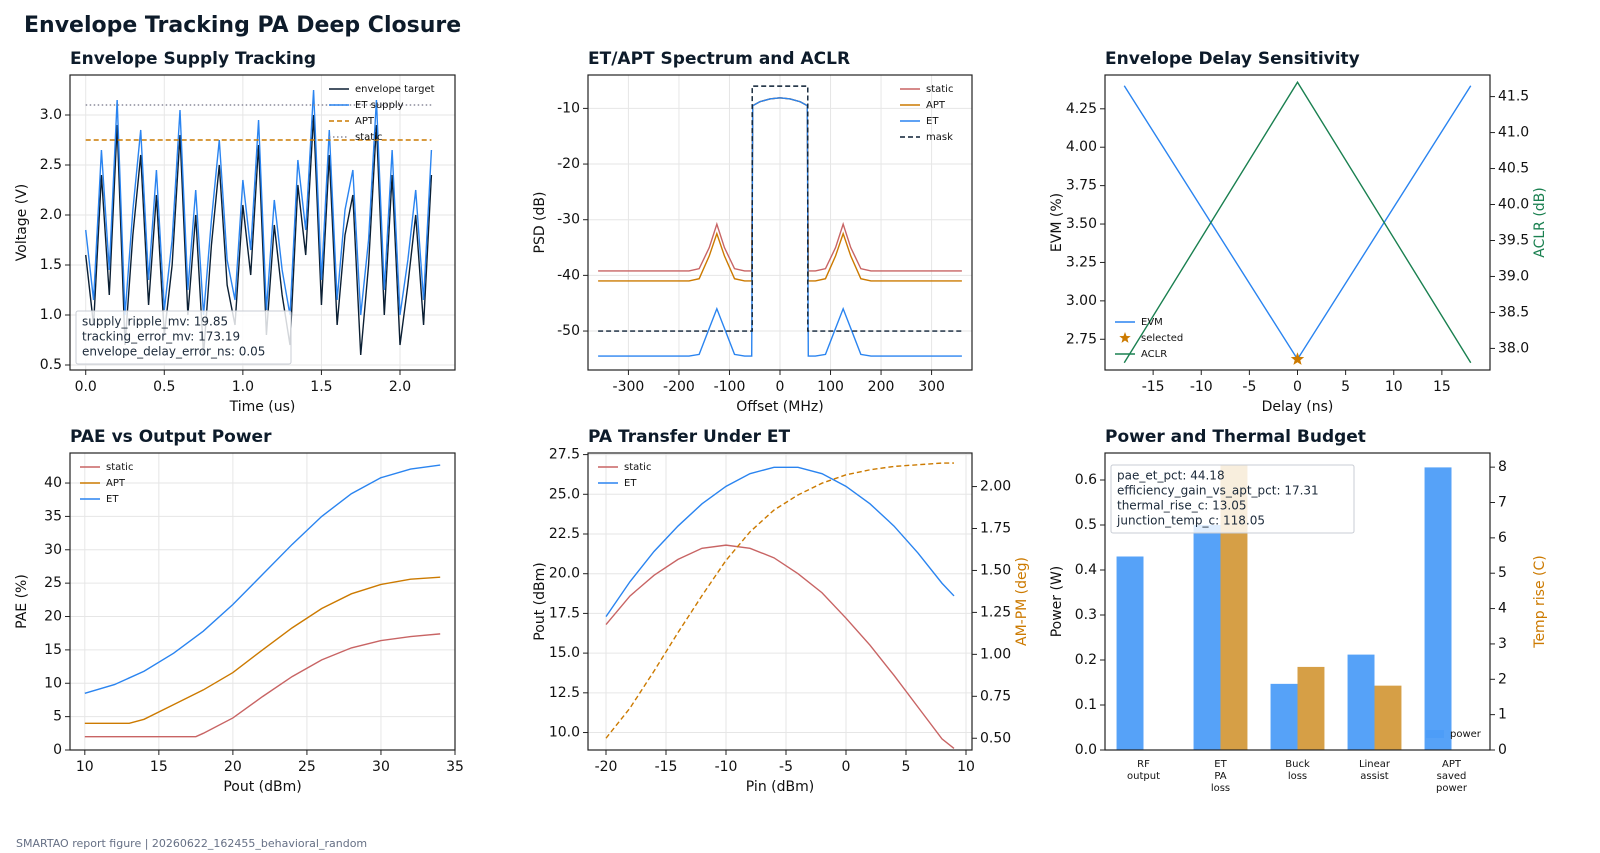 The height and width of the screenshot is (853, 1600). Describe the element at coordinates (679, 387) in the screenshot. I see `x-tick-label: -200` at that location.